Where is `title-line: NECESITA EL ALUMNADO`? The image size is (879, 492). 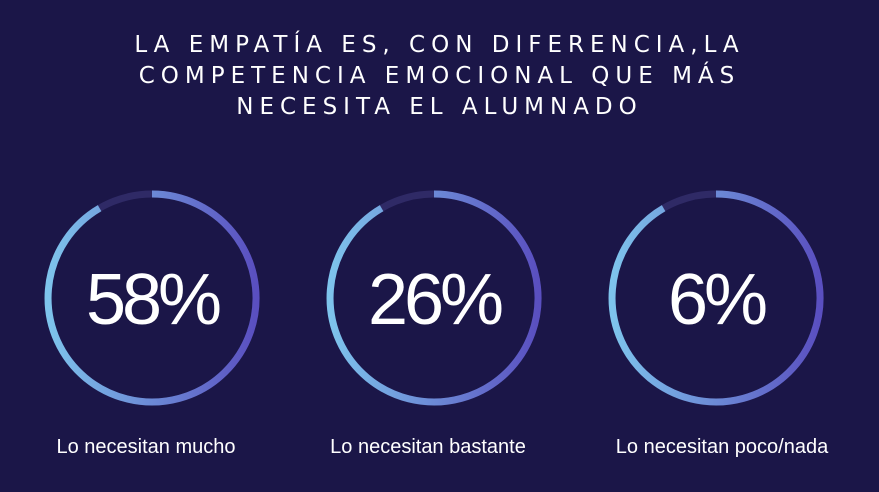 title-line: NECESITA EL ALUMNADO is located at coordinates (439, 107).